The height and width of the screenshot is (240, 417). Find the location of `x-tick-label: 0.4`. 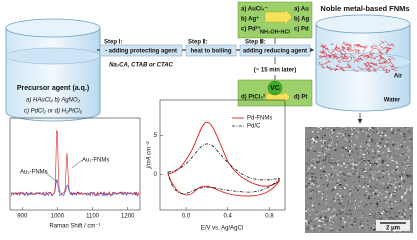

x-tick-label: 0.4 is located at coordinates (228, 217).